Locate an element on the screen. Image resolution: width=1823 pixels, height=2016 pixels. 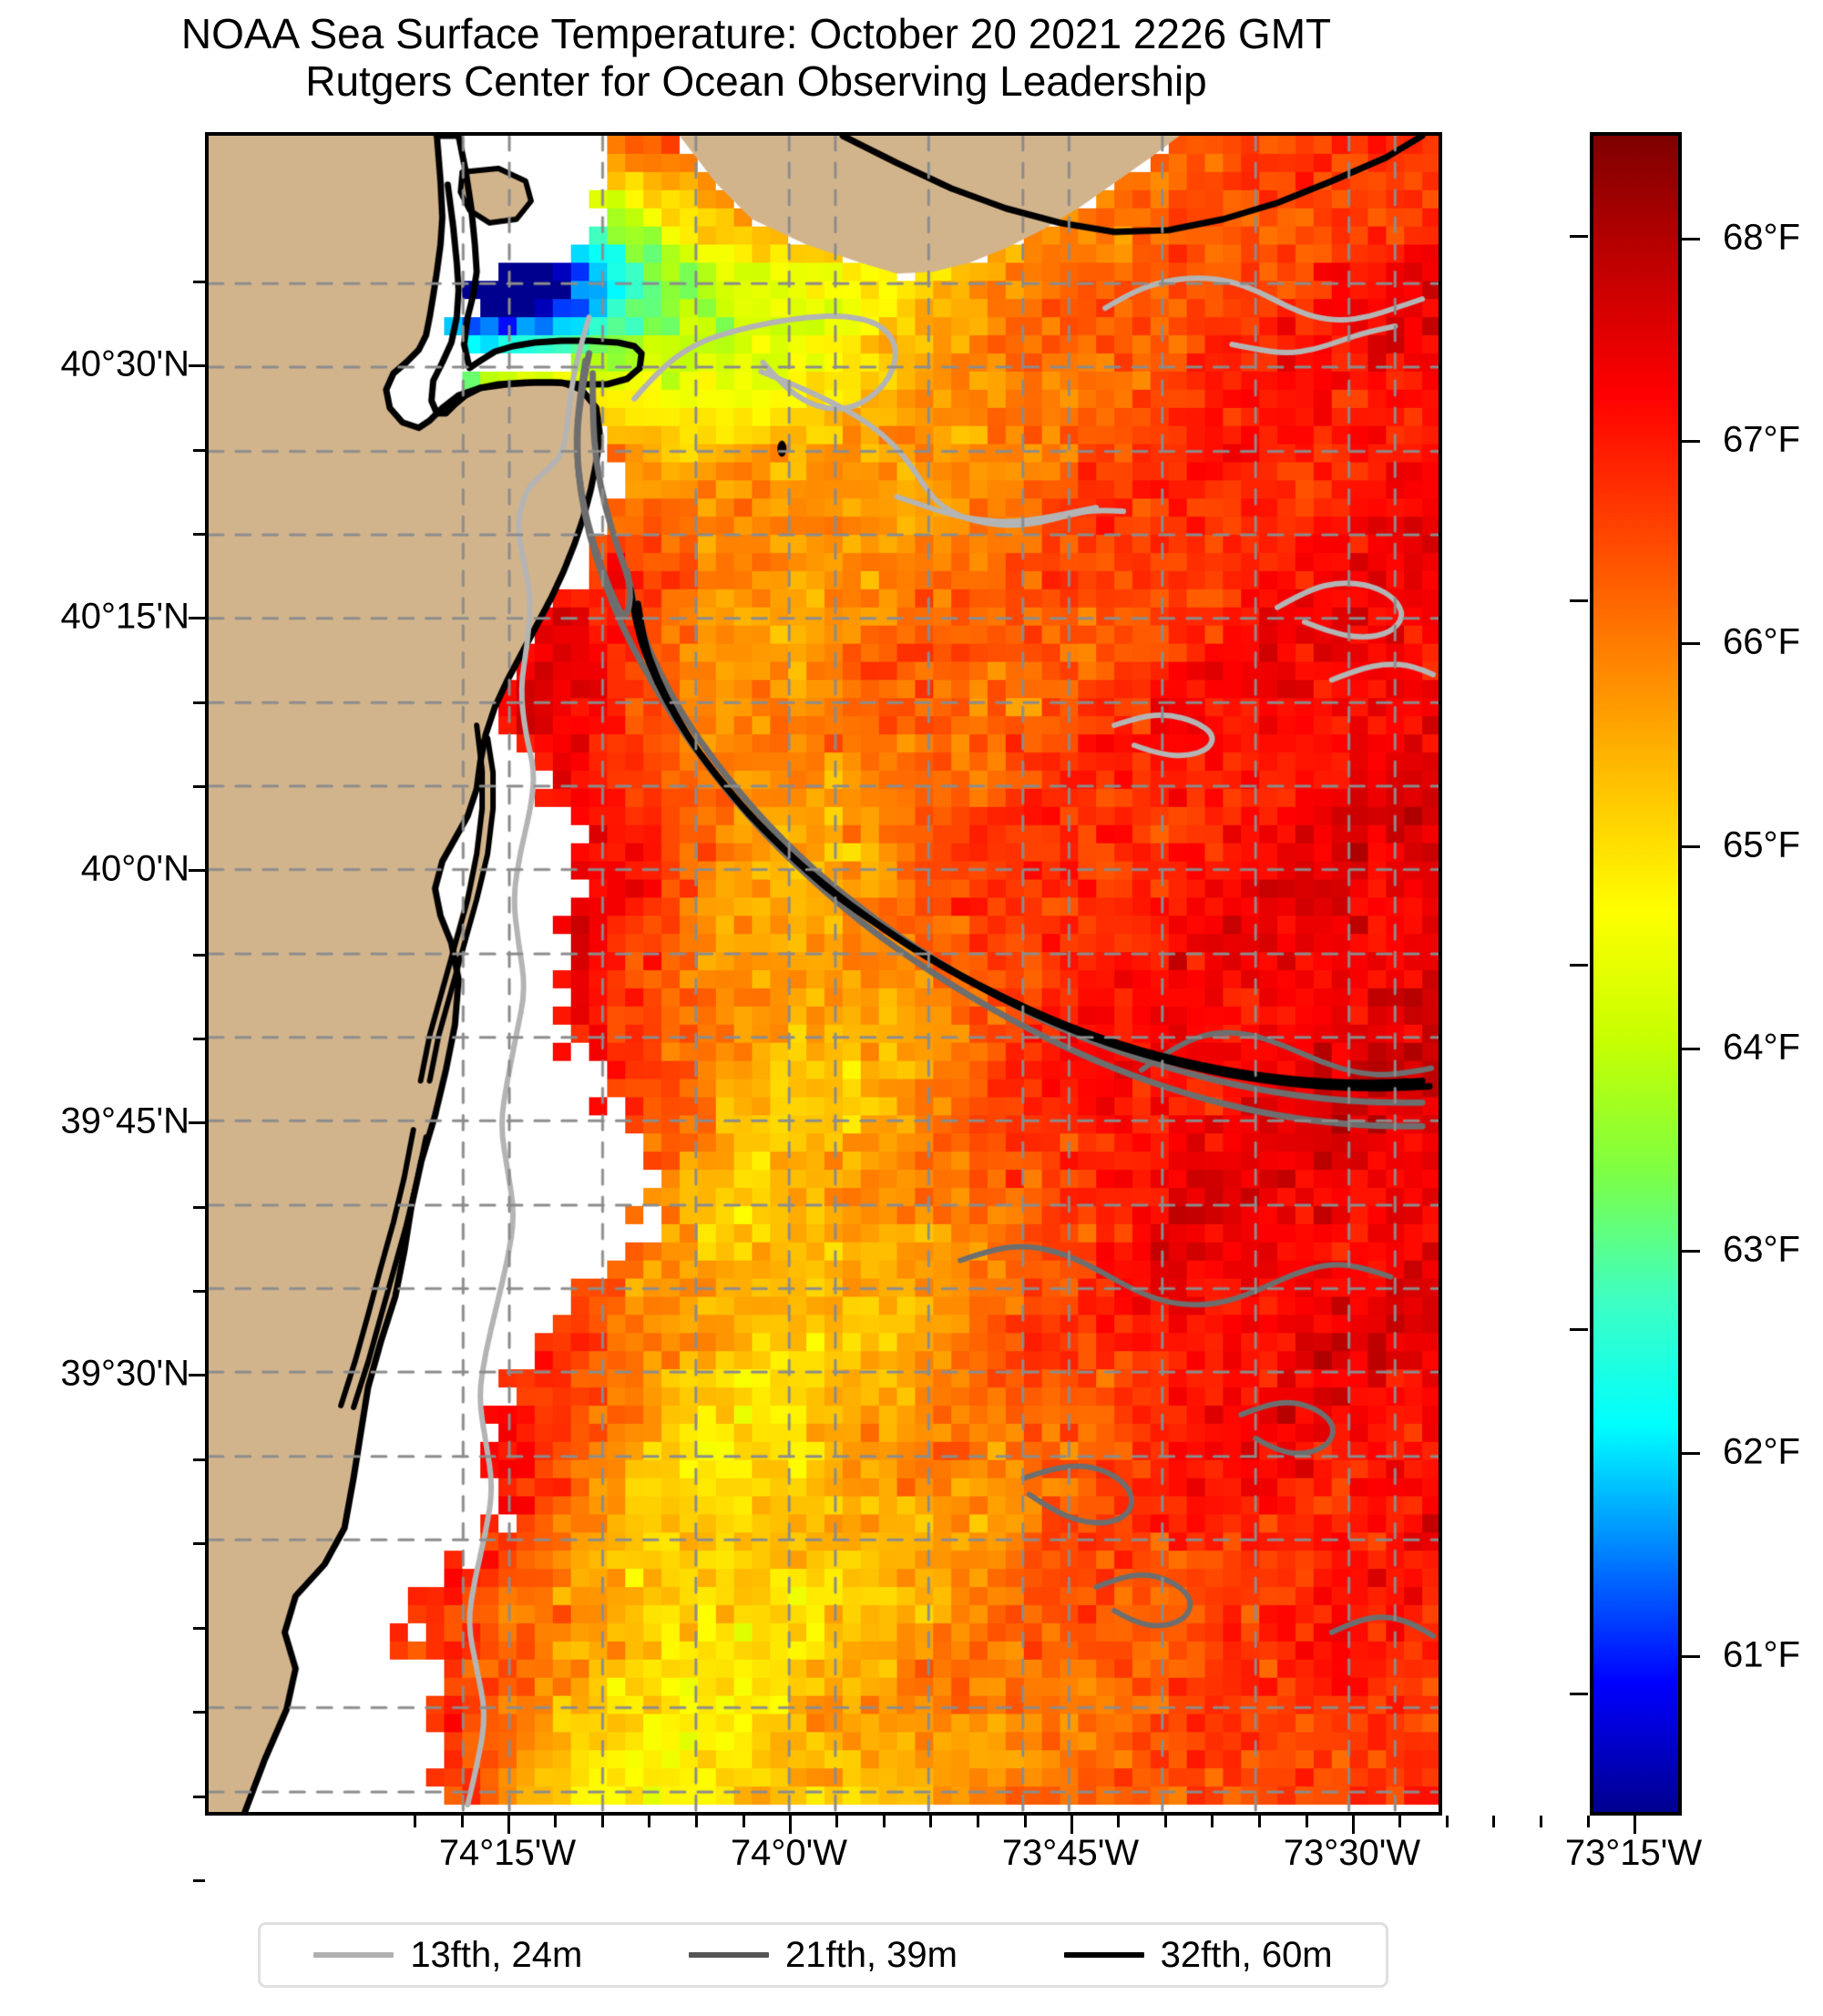
legend-item: 13fth, 24m is located at coordinates (447, 1955).